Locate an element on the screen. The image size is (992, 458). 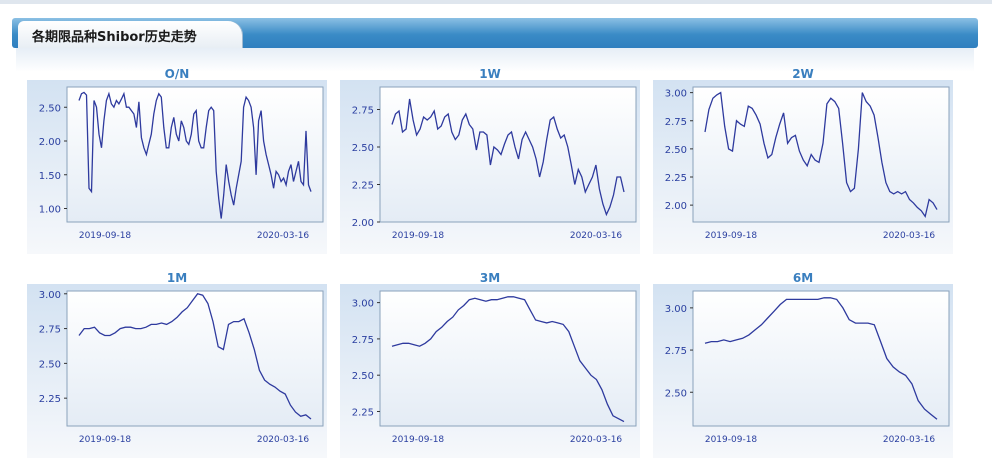
section-tab: 各期限品种Shibor历史走势 is located at coordinates (130, 34).